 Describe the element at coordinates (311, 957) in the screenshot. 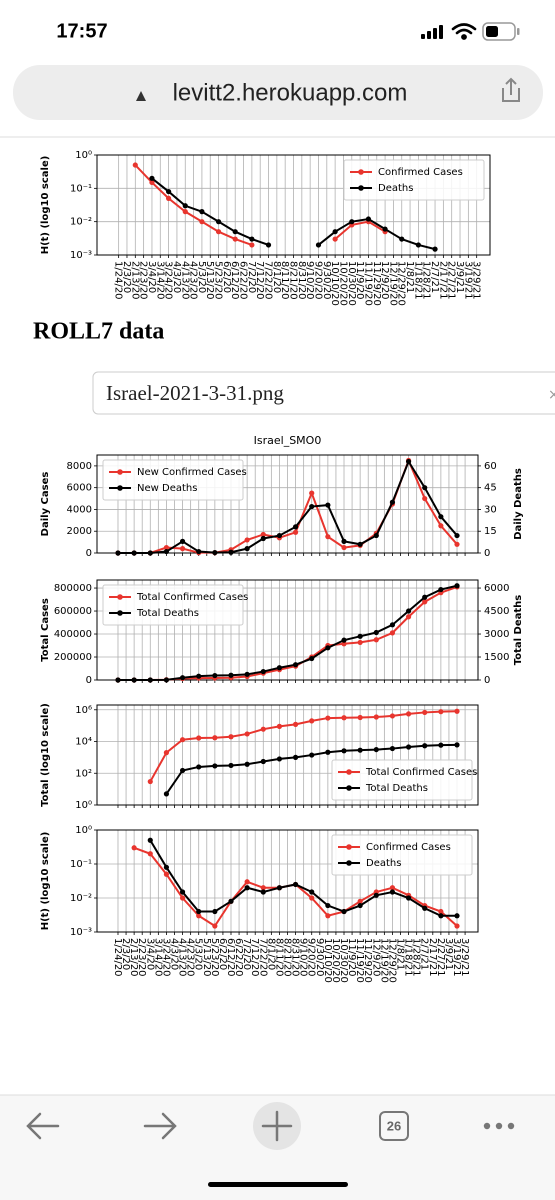

I see `x-tick-label: 9/20/20` at that location.